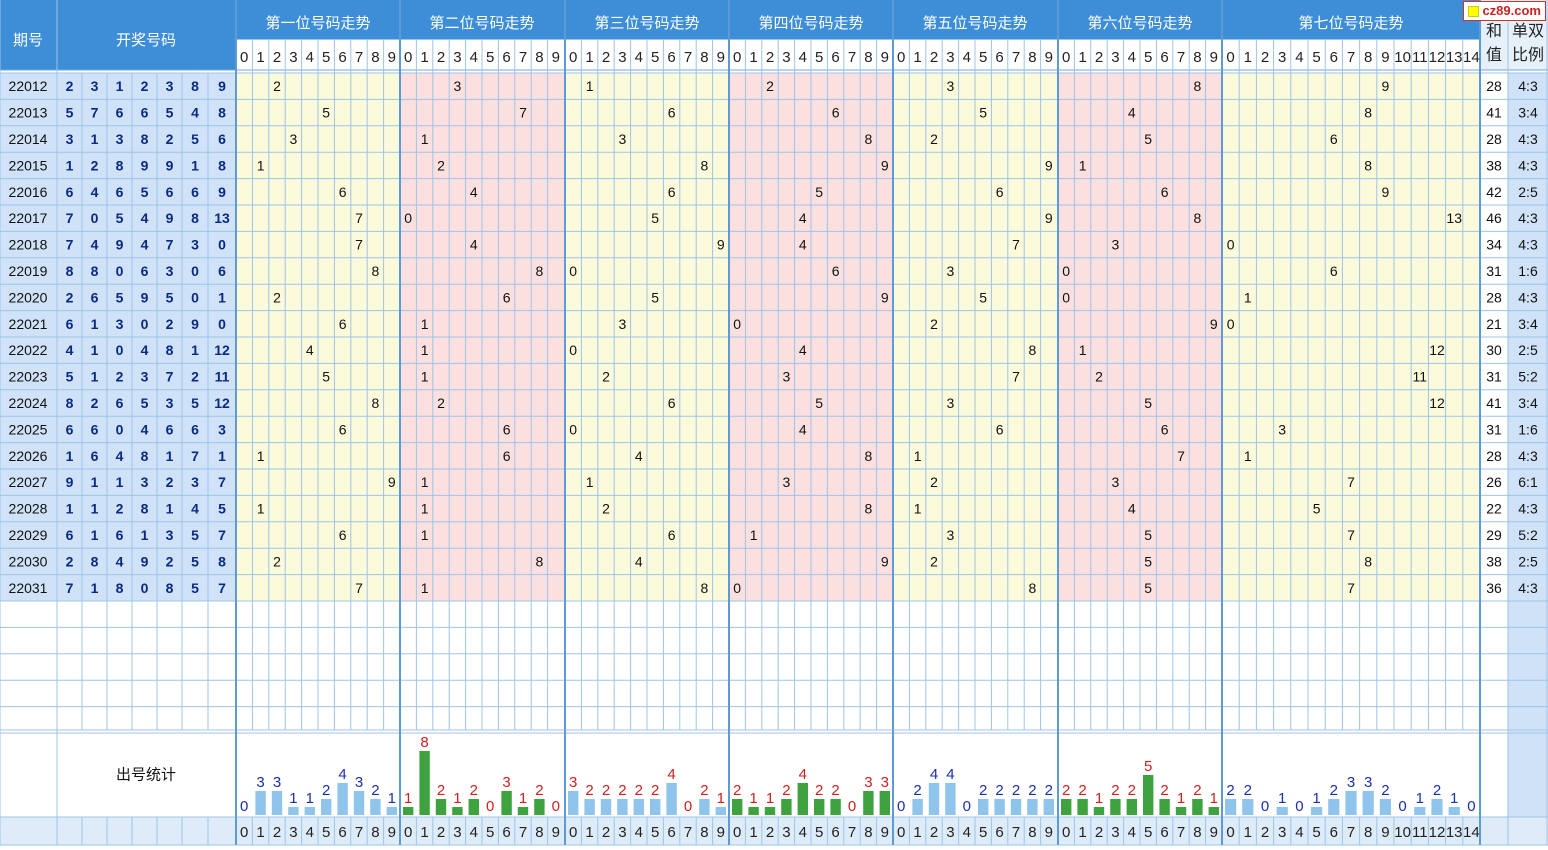  I want to click on header-background, so click(858, 20).